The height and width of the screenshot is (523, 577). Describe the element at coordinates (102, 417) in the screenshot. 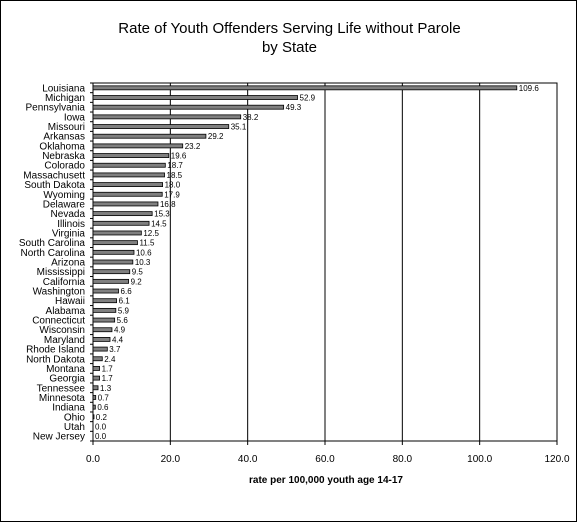

I see `value-label: 0.2` at that location.